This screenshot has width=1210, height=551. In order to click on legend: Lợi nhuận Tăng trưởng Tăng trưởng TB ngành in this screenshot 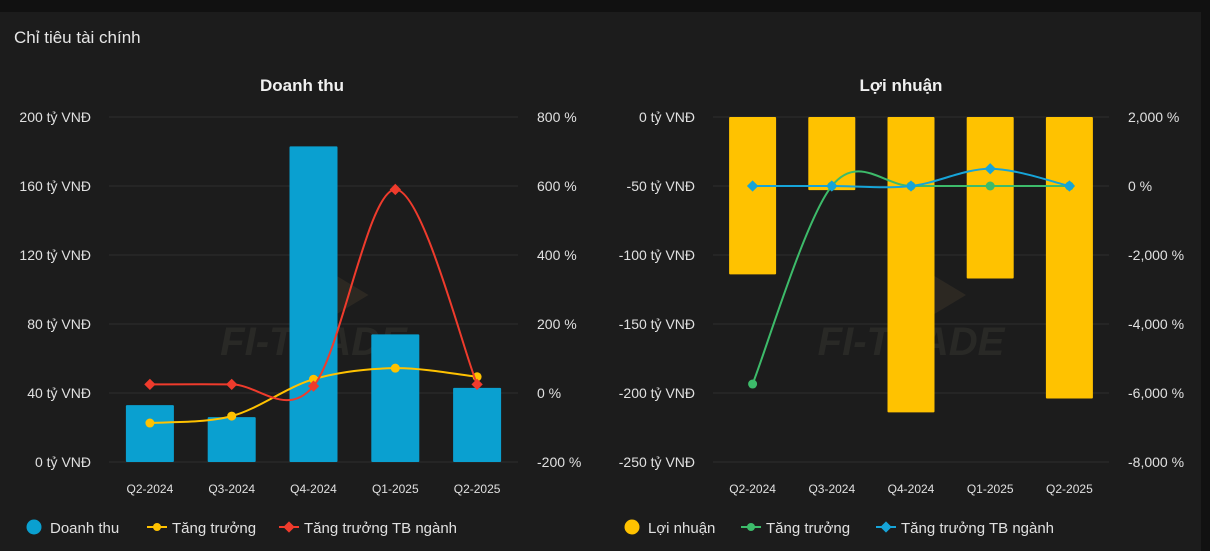, I will do `click(839, 528)`.